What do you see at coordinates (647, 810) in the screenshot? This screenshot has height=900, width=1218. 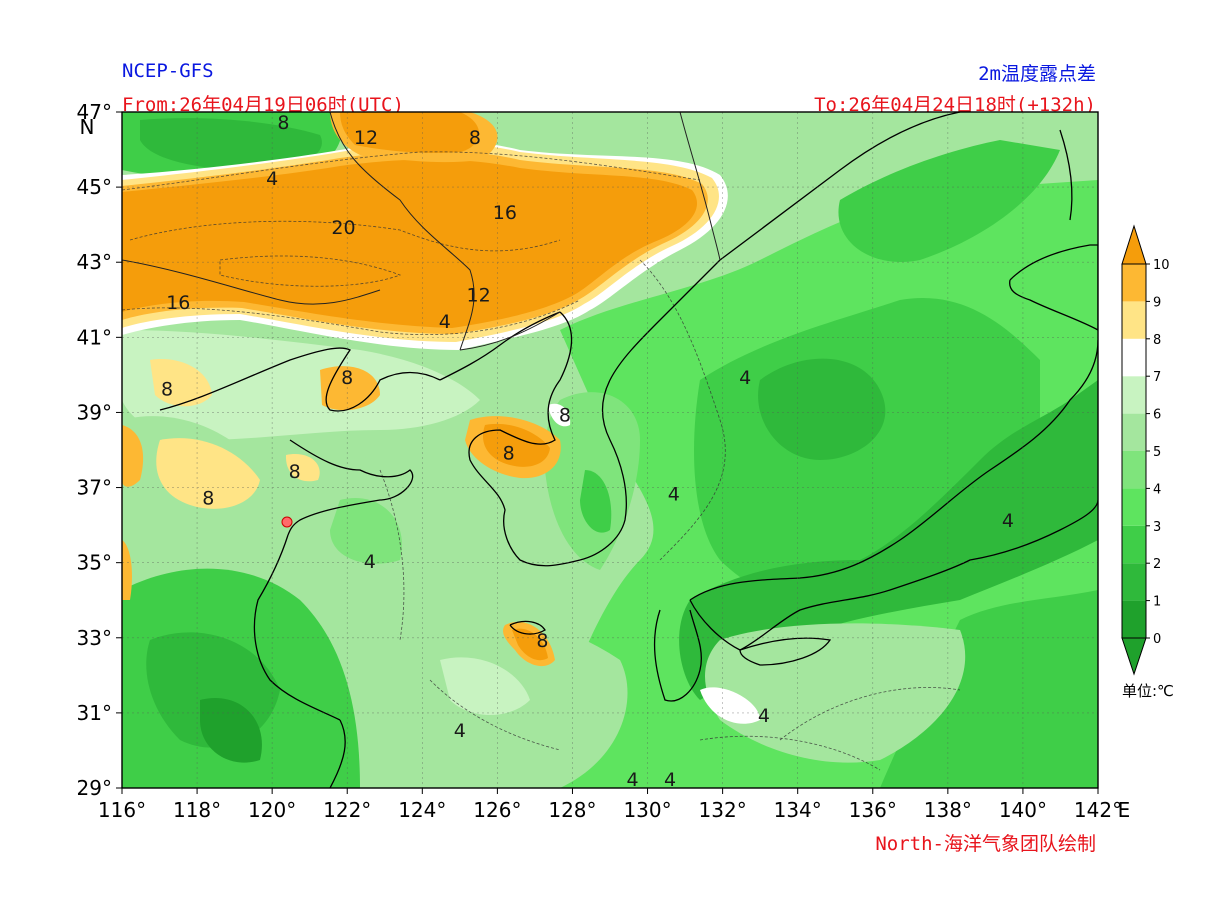 I see `x-tick-label: 130°` at bounding box center [647, 810].